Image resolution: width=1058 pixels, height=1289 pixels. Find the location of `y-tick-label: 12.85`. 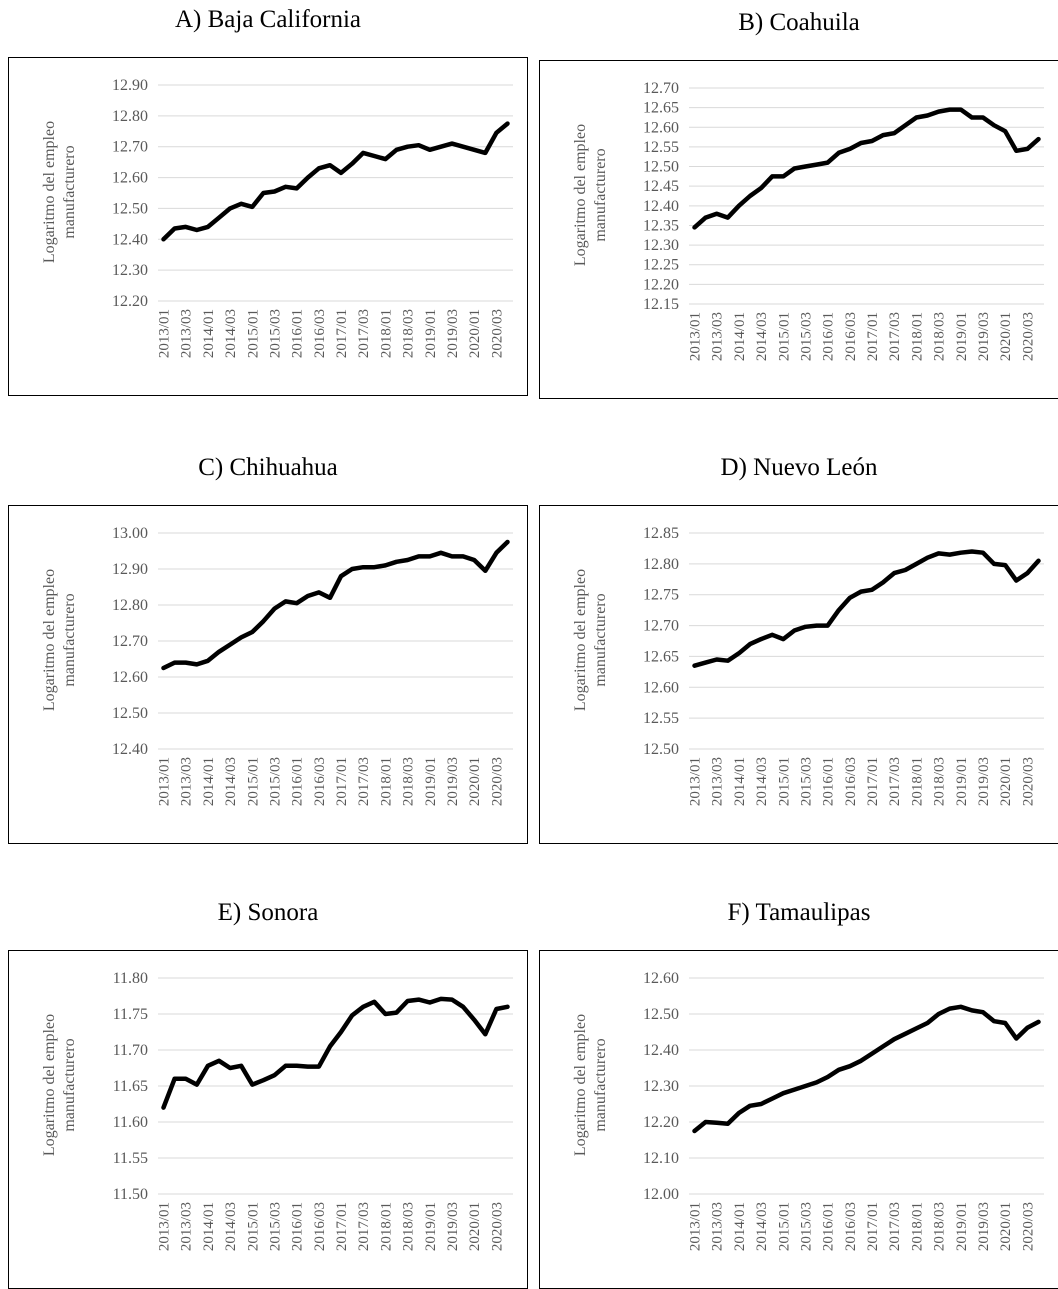

y-tick-label: 12.85 is located at coordinates (661, 533).